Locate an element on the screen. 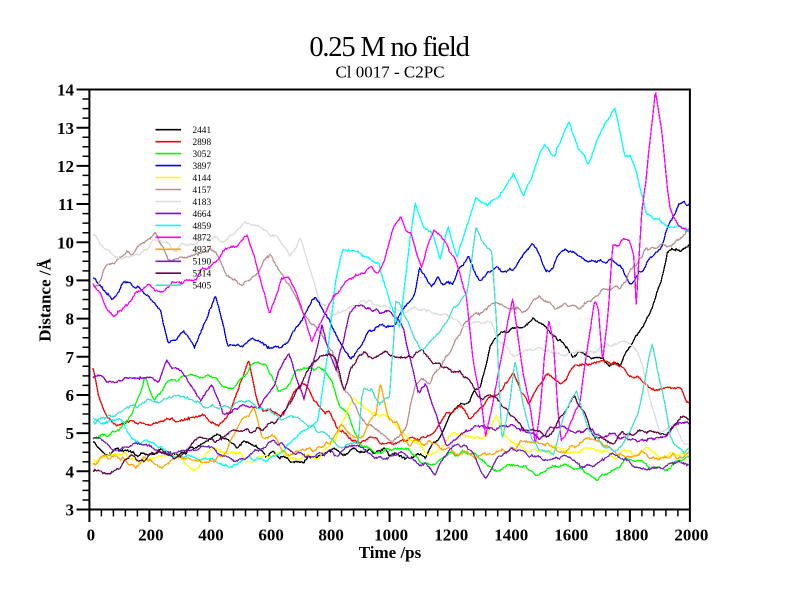 The width and height of the screenshot is (800, 600). svg-text: 4183 is located at coordinates (202, 203).